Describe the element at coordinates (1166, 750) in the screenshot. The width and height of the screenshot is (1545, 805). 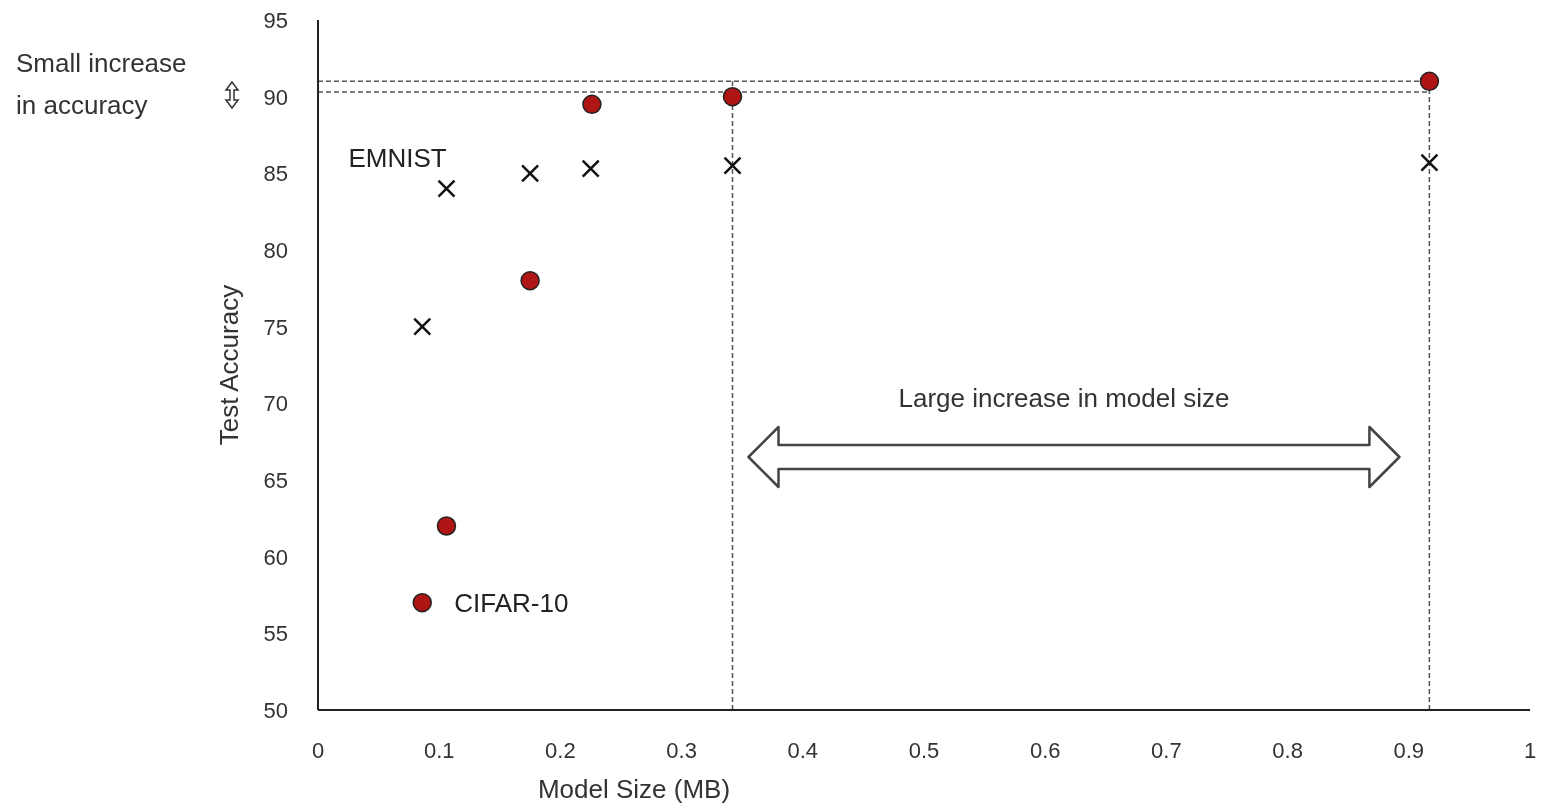
I see `x-tick-label: 0.7` at that location.